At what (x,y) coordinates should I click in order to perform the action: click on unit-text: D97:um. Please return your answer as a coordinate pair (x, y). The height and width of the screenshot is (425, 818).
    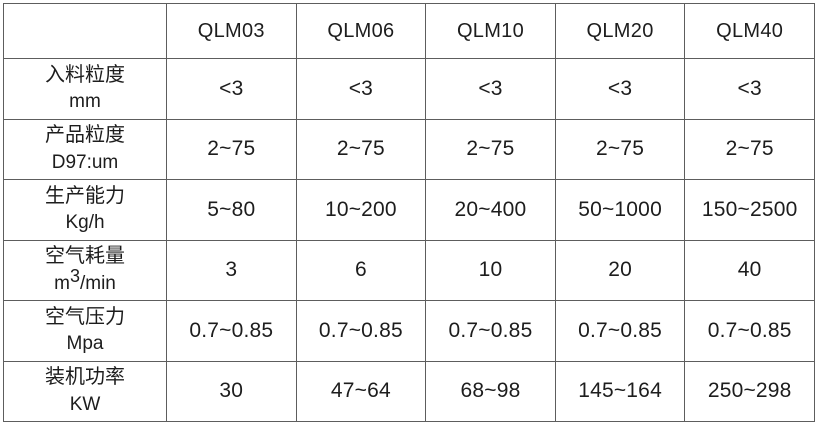
    Looking at the image, I should click on (85, 162).